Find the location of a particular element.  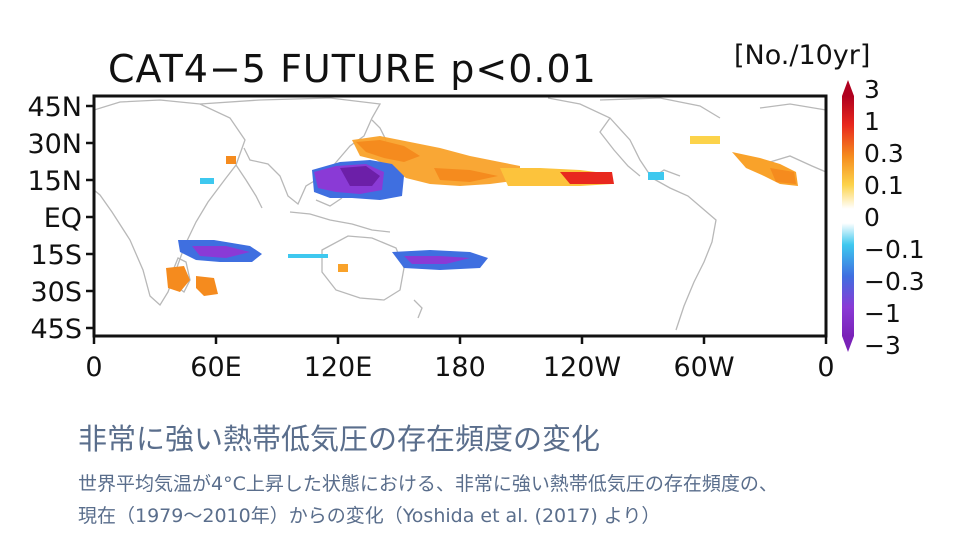

unit-label: [No./10yr] is located at coordinates (802, 55).